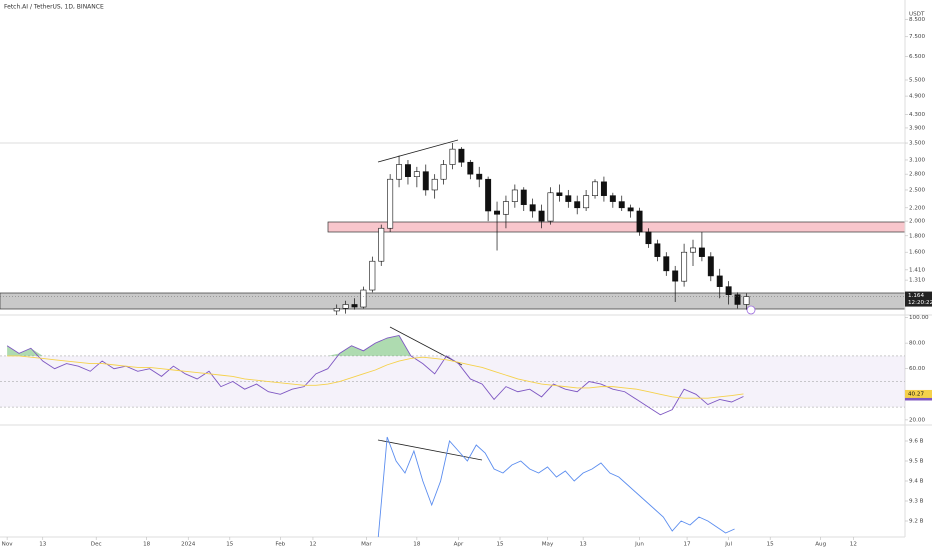 The width and height of the screenshot is (932, 550). Describe the element at coordinates (917, 128) in the screenshot. I see `y-tick-label: 3.900` at that location.